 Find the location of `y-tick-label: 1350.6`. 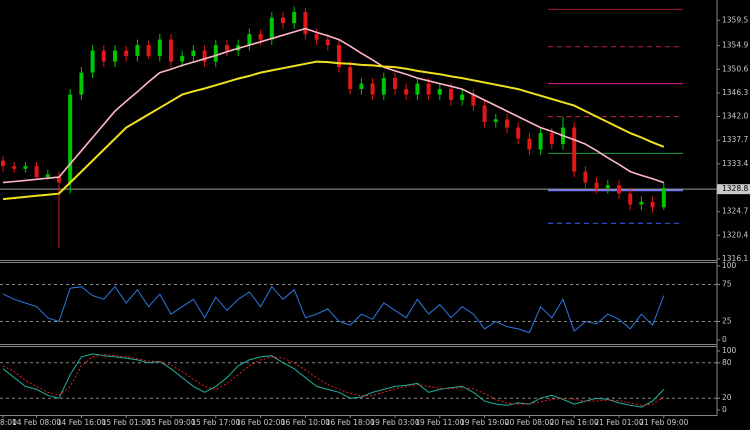

y-tick-label: 1350.6 is located at coordinates (735, 68).